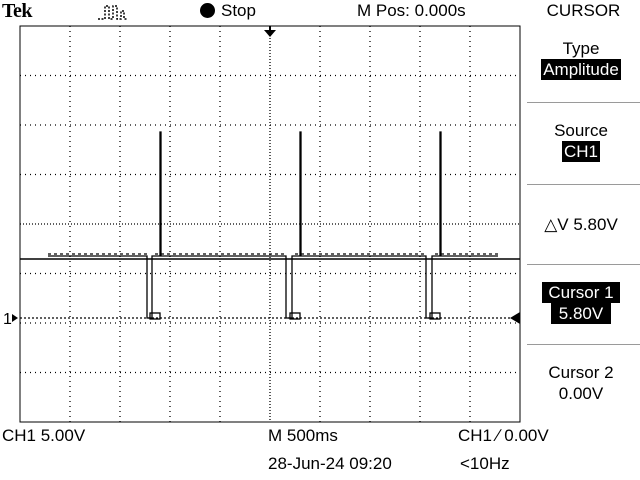 This screenshot has width=640, height=480. I want to click on type-value: Amplitude, so click(581, 69).